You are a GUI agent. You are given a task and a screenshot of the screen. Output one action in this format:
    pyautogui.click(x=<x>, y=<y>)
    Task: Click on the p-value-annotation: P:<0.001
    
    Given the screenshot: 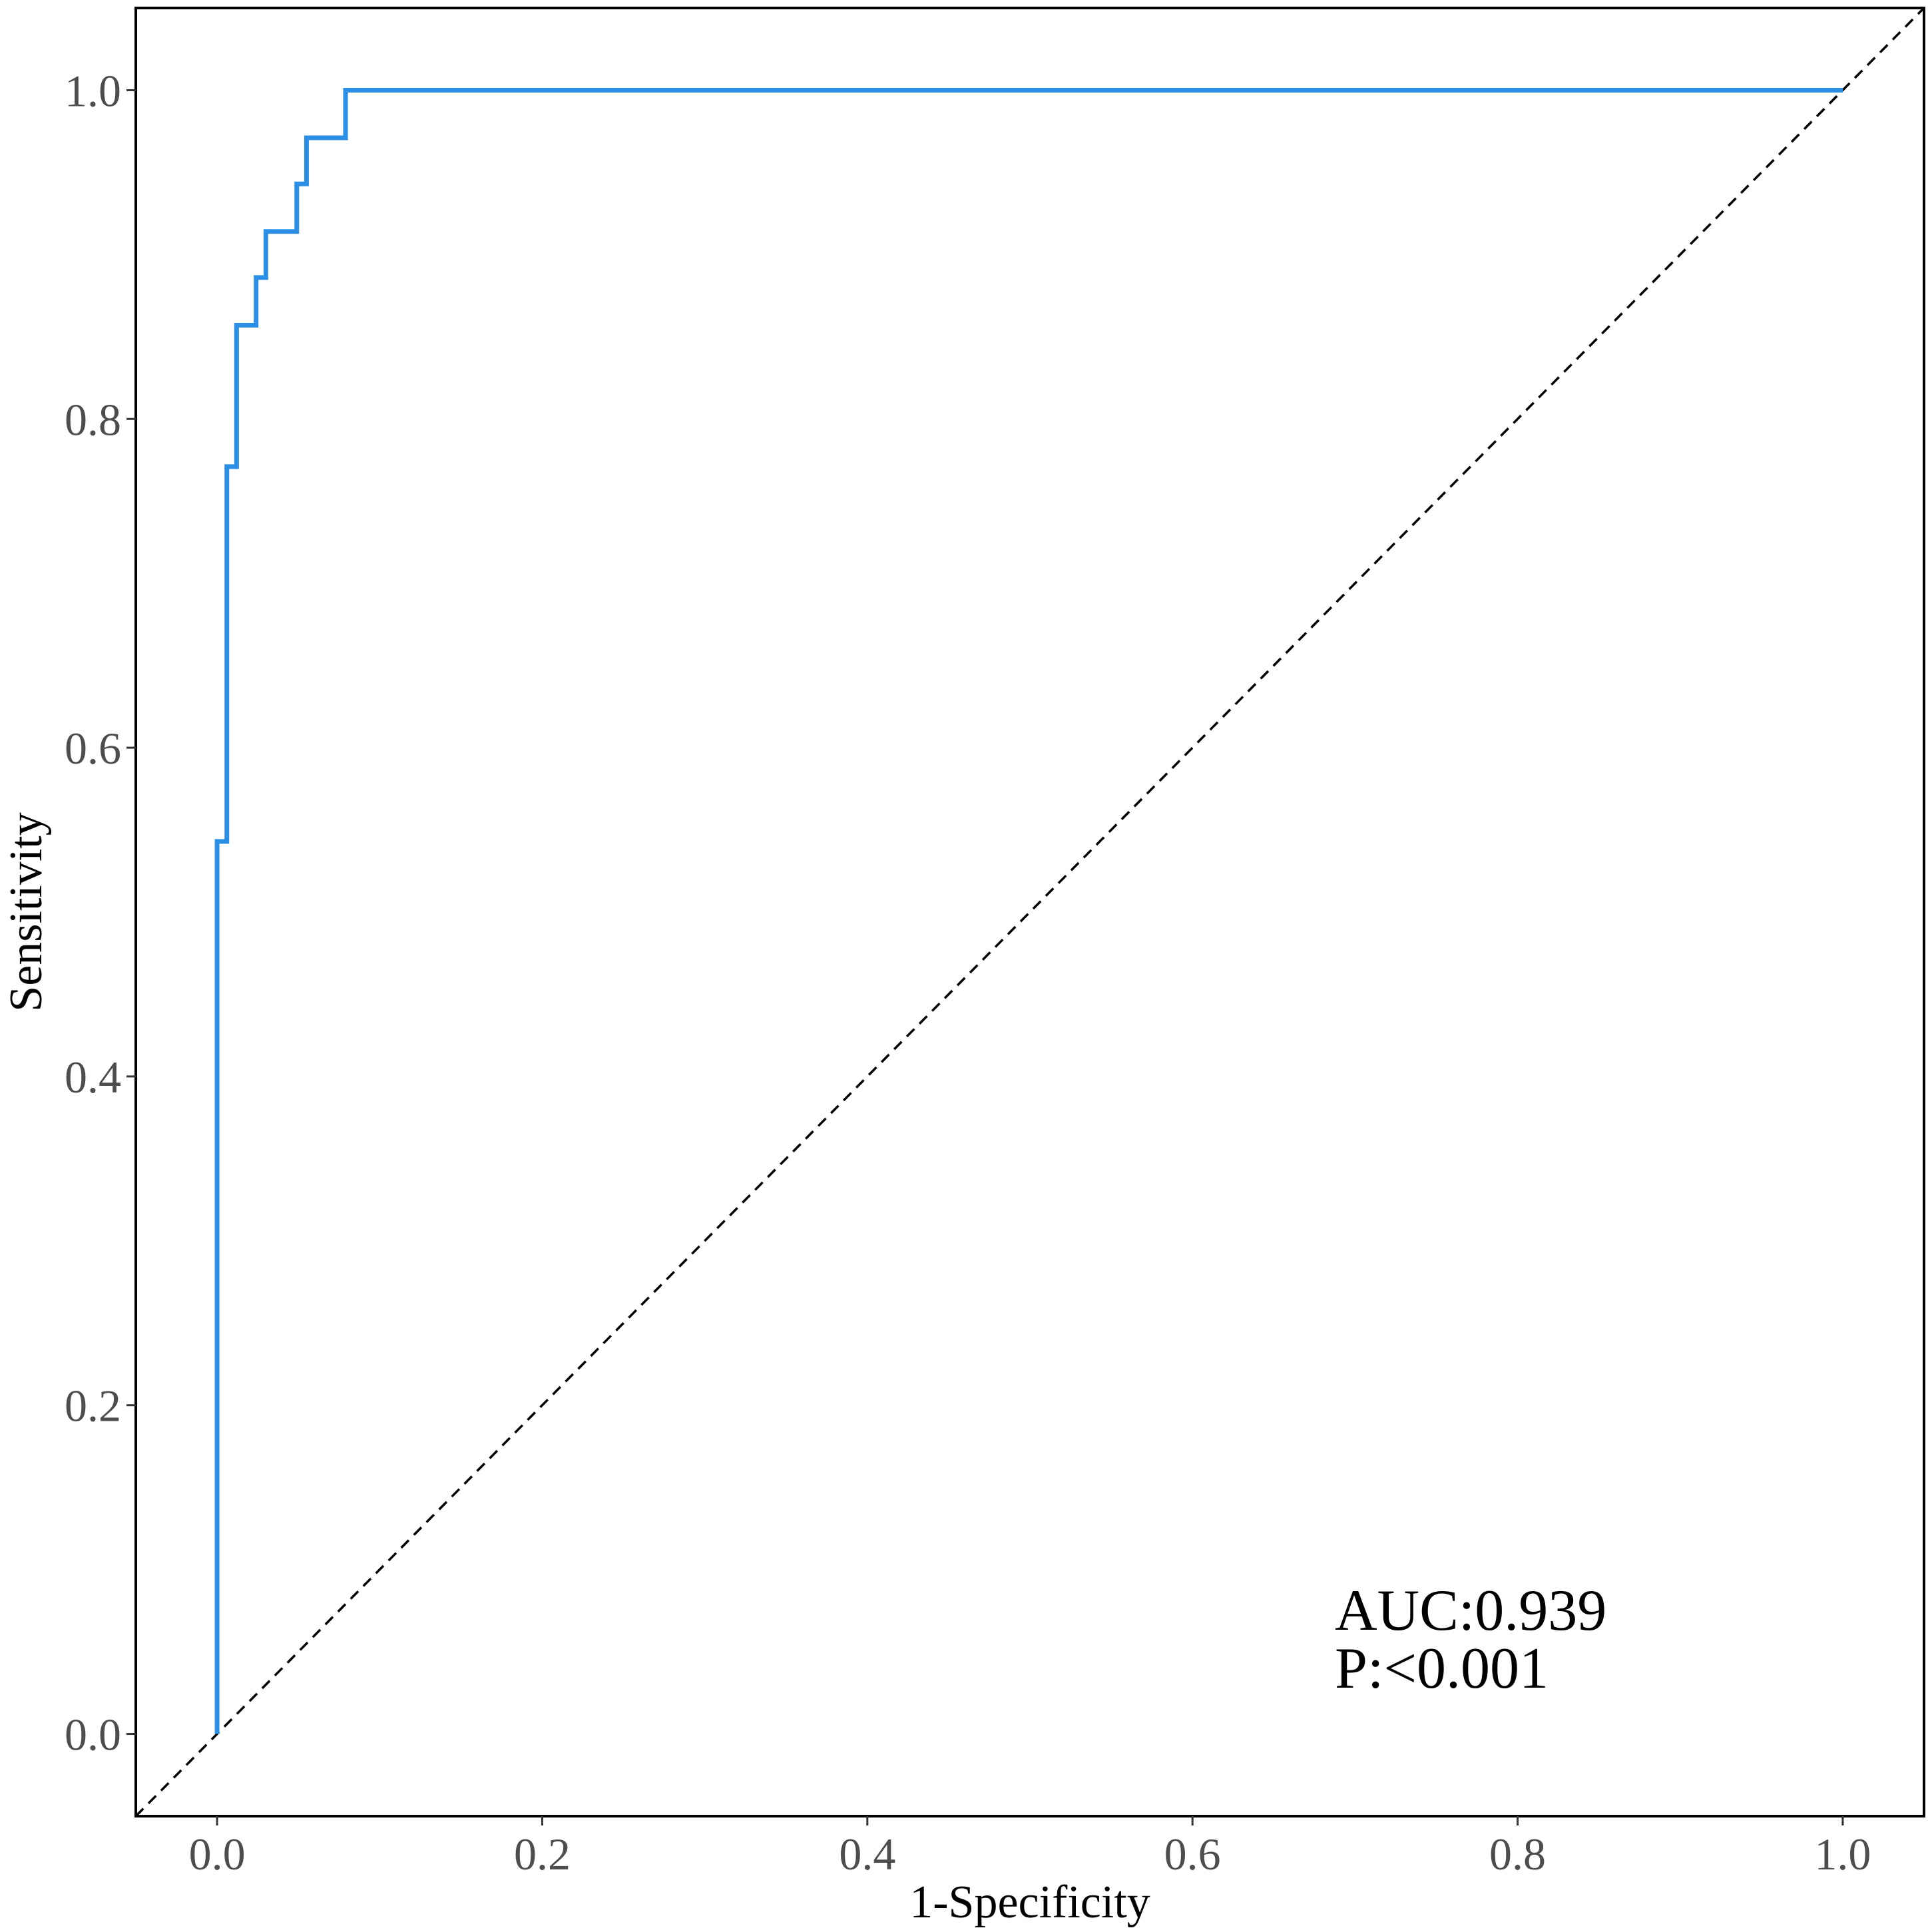 What is the action you would take?
    pyautogui.click(x=1442, y=1668)
    